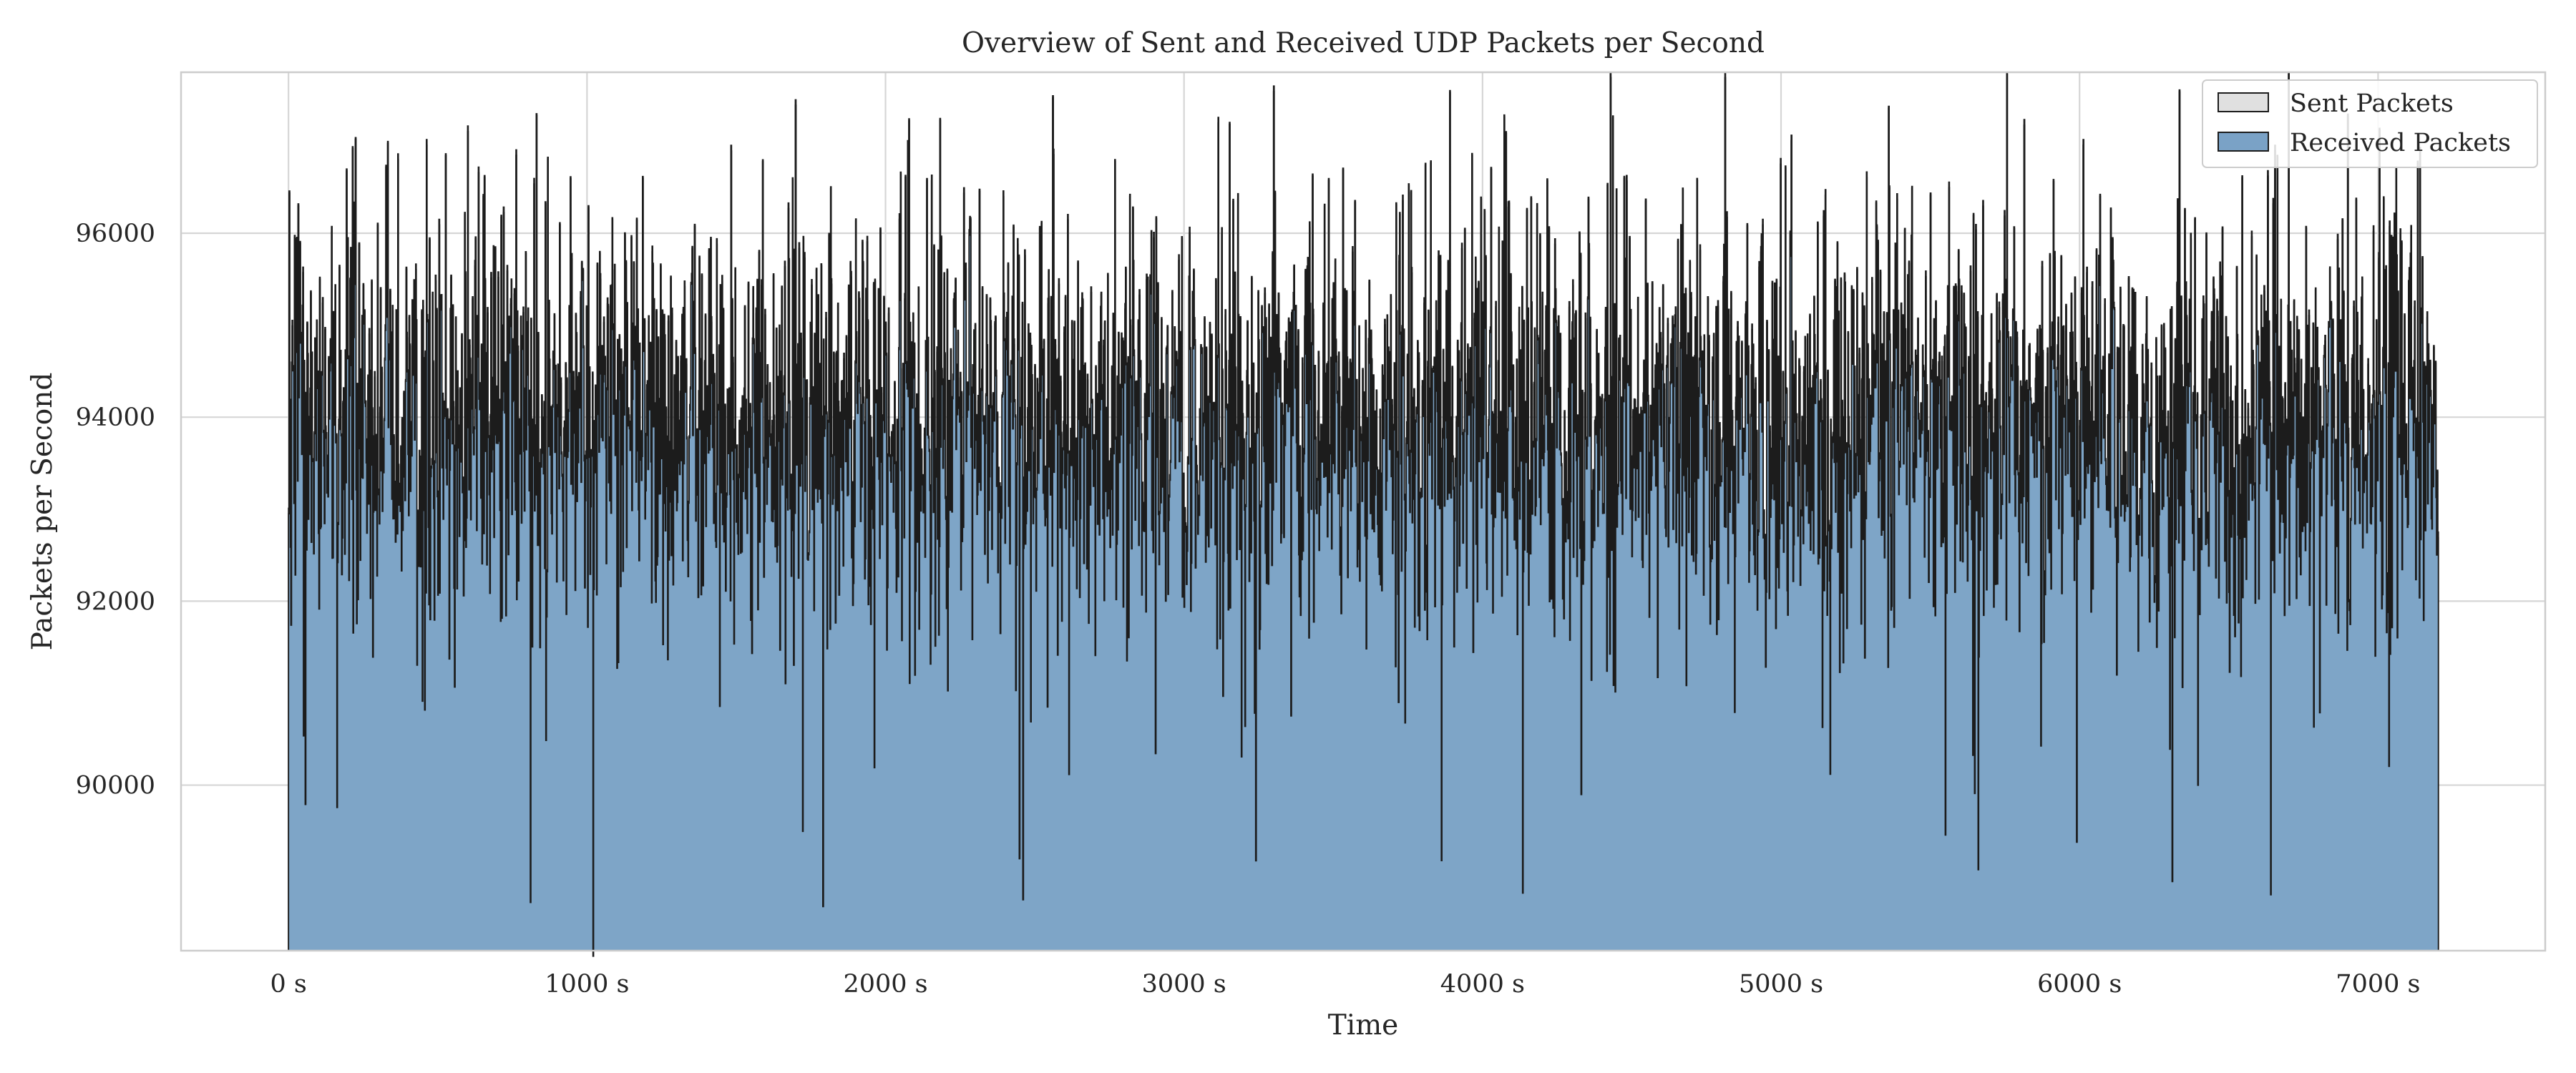 Image resolution: width=2576 pixels, height=1073 pixels. I want to click on legend-label-sent: Sent Packets, so click(2372, 103).